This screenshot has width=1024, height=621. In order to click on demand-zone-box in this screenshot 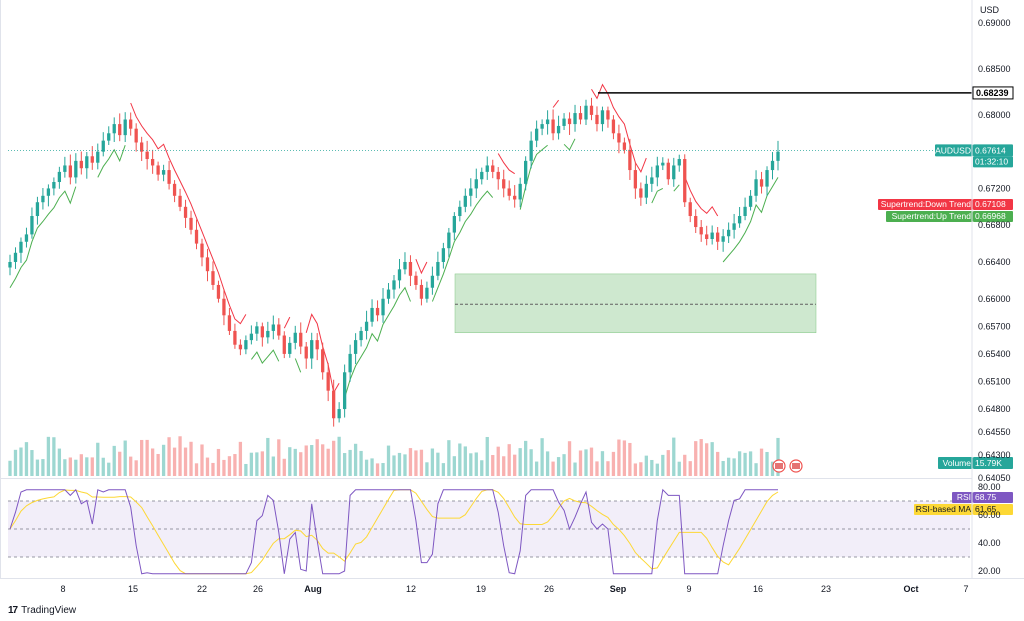, I will do `click(635, 303)`.